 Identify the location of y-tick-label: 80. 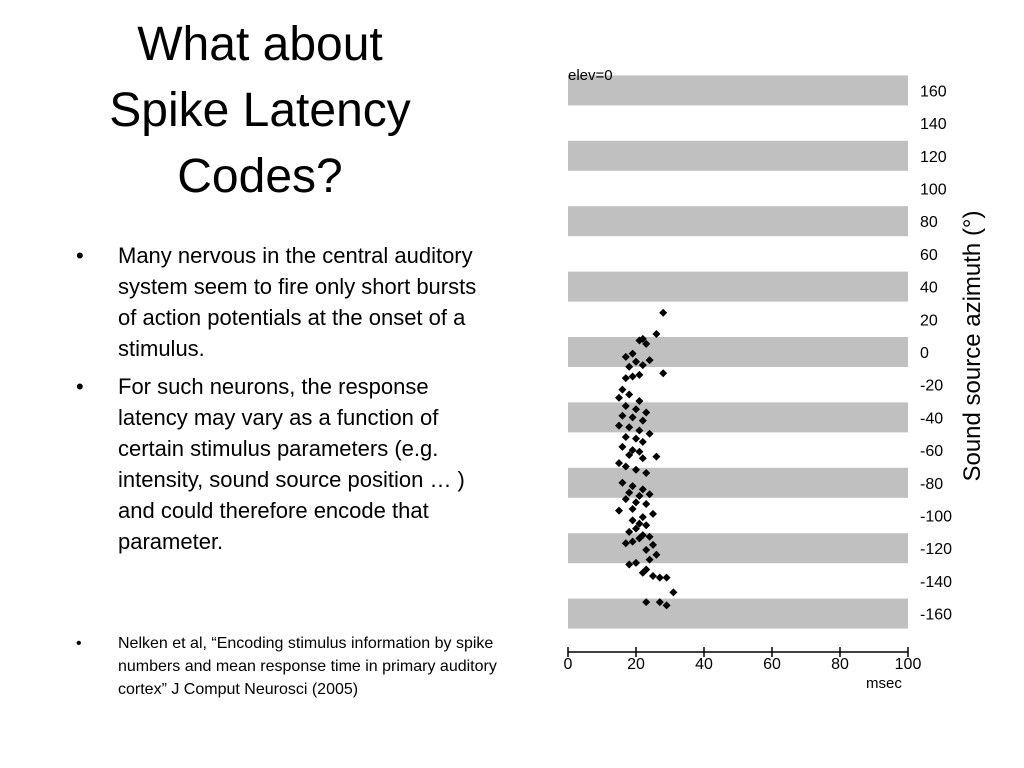
(929, 222).